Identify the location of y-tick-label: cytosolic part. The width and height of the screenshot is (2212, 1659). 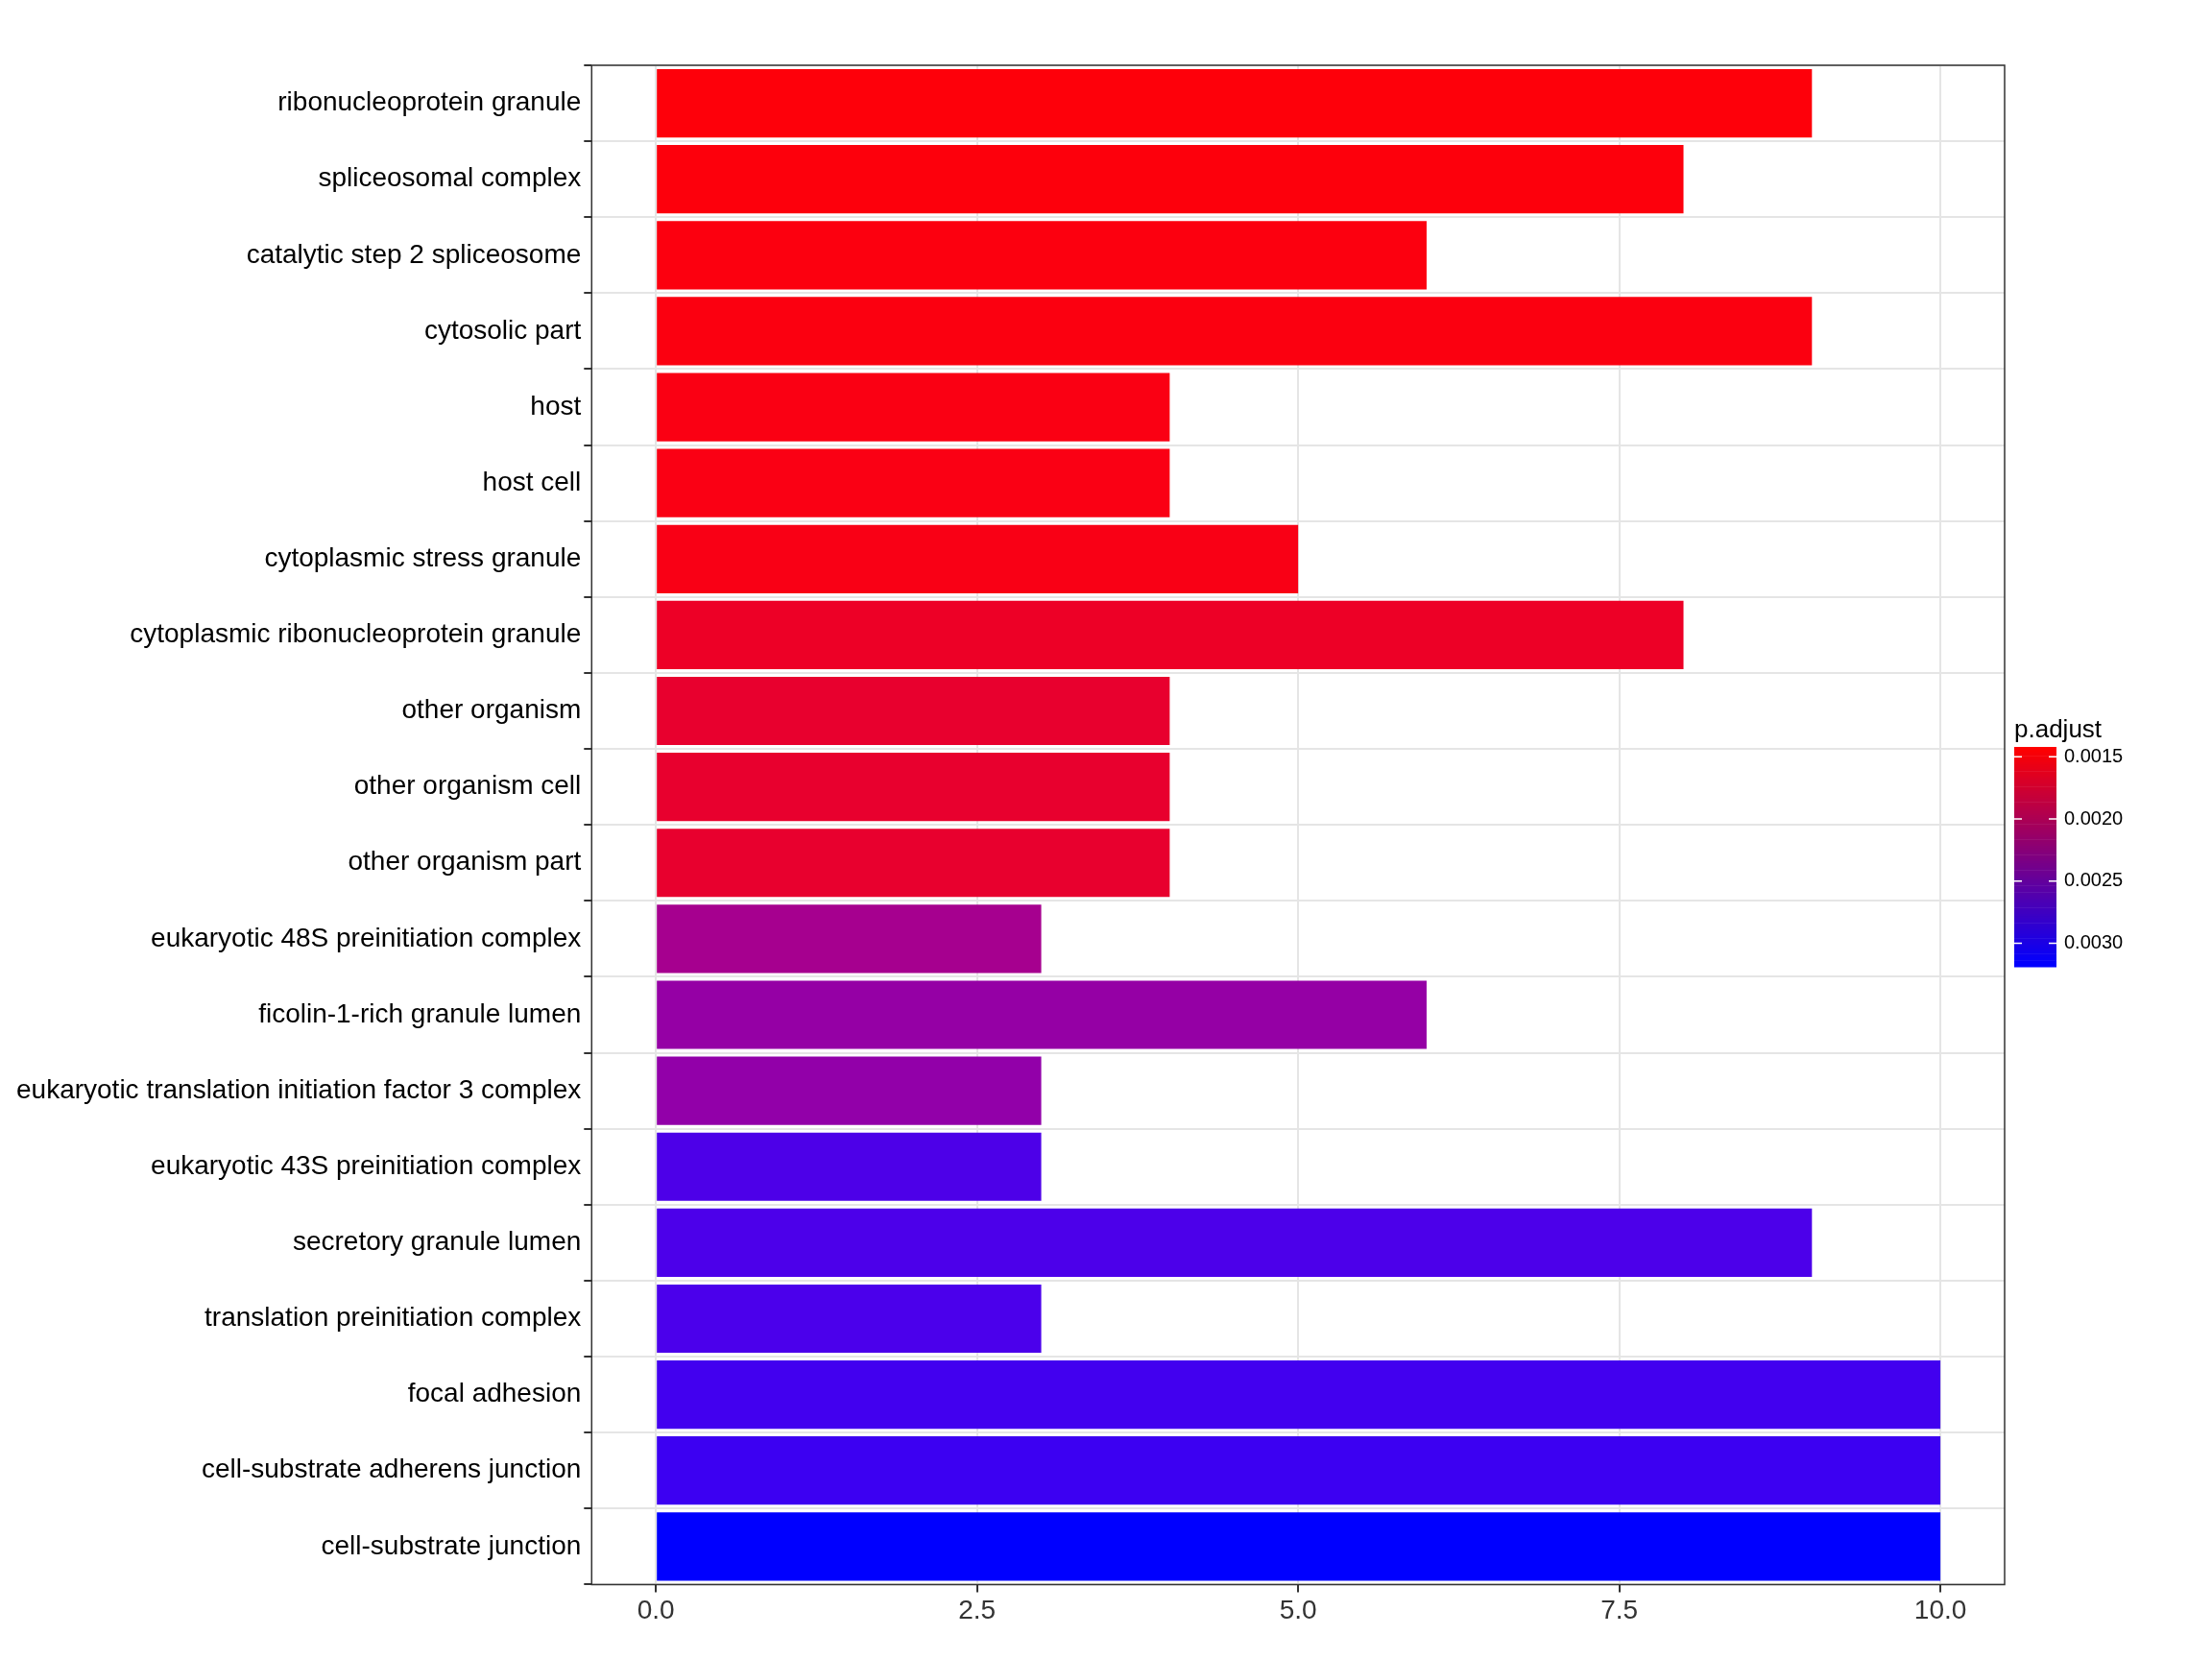
(503, 329).